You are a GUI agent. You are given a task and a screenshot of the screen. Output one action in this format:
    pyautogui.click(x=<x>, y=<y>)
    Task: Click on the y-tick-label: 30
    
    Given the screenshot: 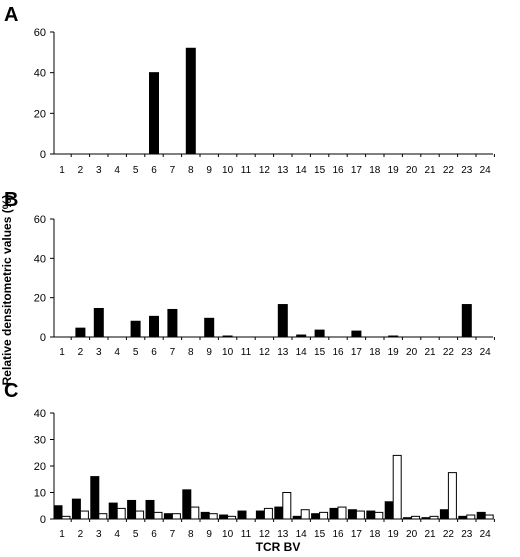 What is the action you would take?
    pyautogui.click(x=40, y=441)
    